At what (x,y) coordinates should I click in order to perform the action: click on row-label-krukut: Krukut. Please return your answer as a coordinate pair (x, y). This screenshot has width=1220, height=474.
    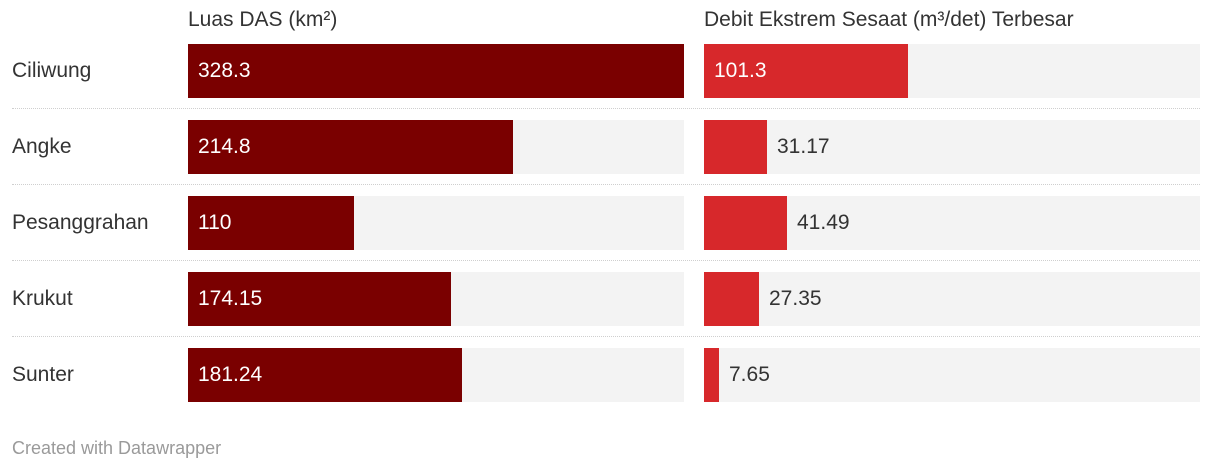
    Looking at the image, I should click on (42, 298).